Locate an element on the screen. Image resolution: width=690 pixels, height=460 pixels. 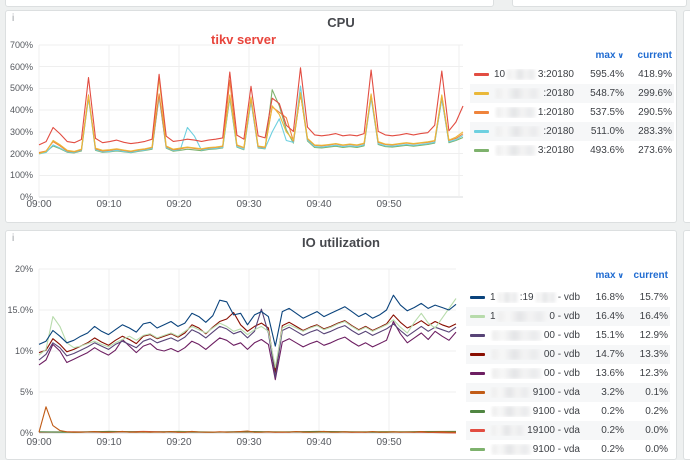
series-name: 1:20180 is located at coordinates (534, 112).